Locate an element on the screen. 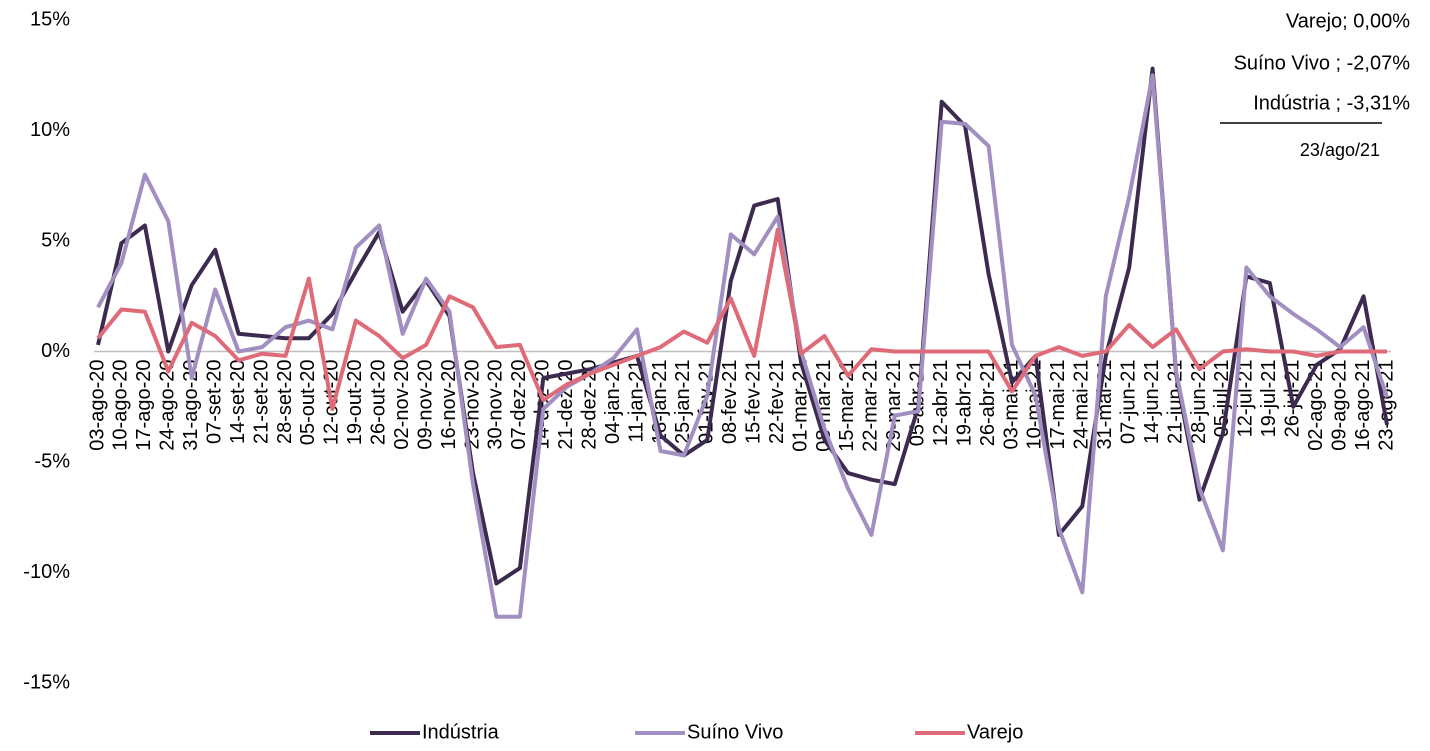 The image size is (1430, 751). x-tick-label: 10-ago-20 is located at coordinates (121, 405).